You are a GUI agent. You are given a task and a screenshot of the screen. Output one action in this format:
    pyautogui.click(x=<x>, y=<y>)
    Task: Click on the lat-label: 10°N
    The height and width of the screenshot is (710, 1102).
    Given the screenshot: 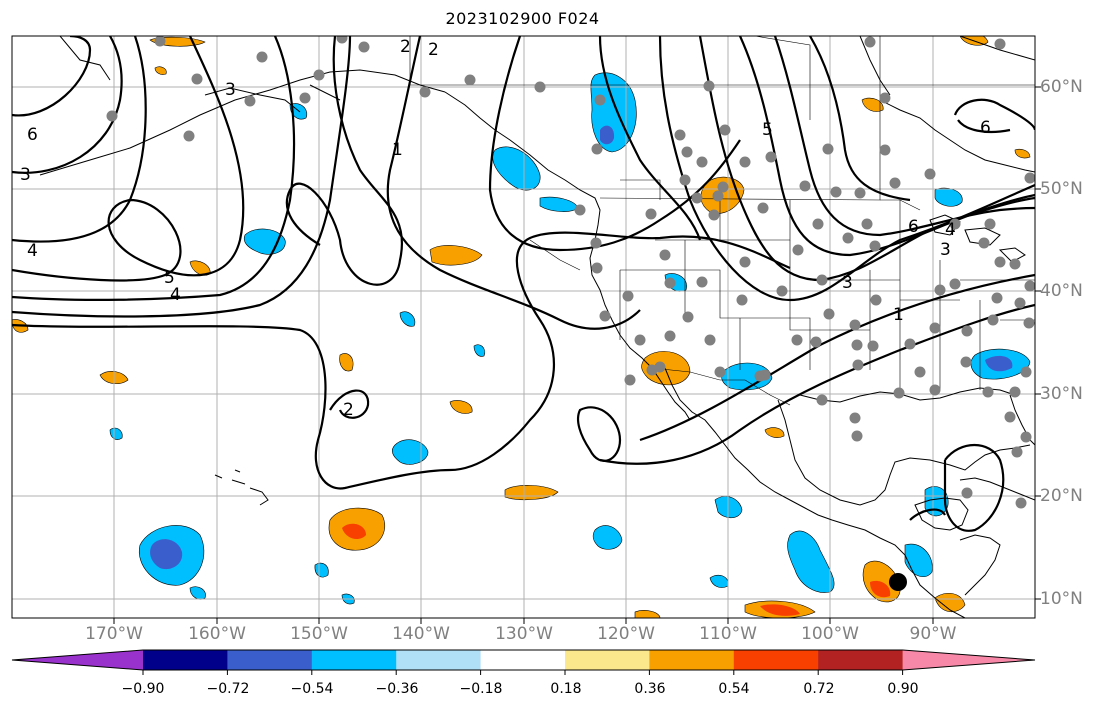 What is the action you would take?
    pyautogui.click(x=1061, y=599)
    